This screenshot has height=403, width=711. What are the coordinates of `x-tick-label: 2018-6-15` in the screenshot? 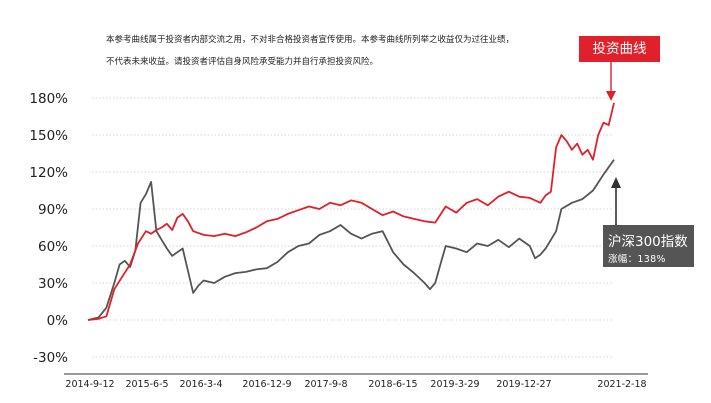 It's located at (392, 384).